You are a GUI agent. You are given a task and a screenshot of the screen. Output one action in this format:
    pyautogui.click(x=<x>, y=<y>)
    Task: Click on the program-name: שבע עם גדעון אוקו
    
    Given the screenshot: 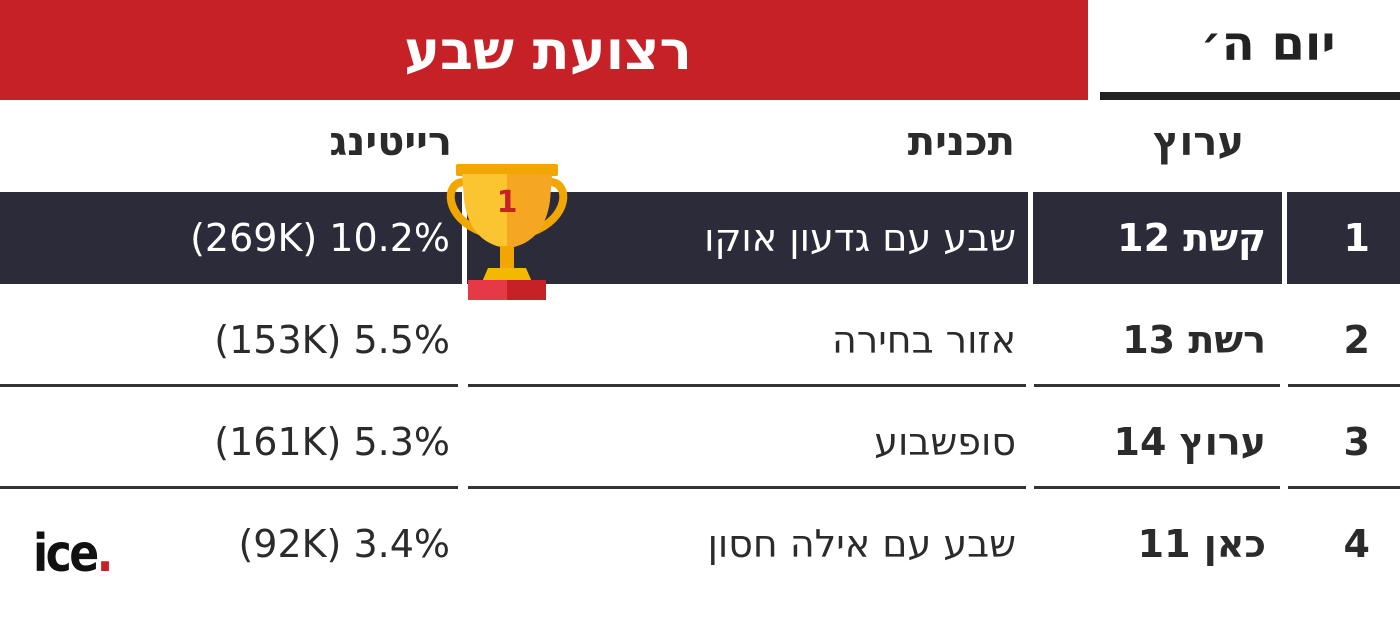 What is the action you would take?
    pyautogui.click(x=860, y=238)
    